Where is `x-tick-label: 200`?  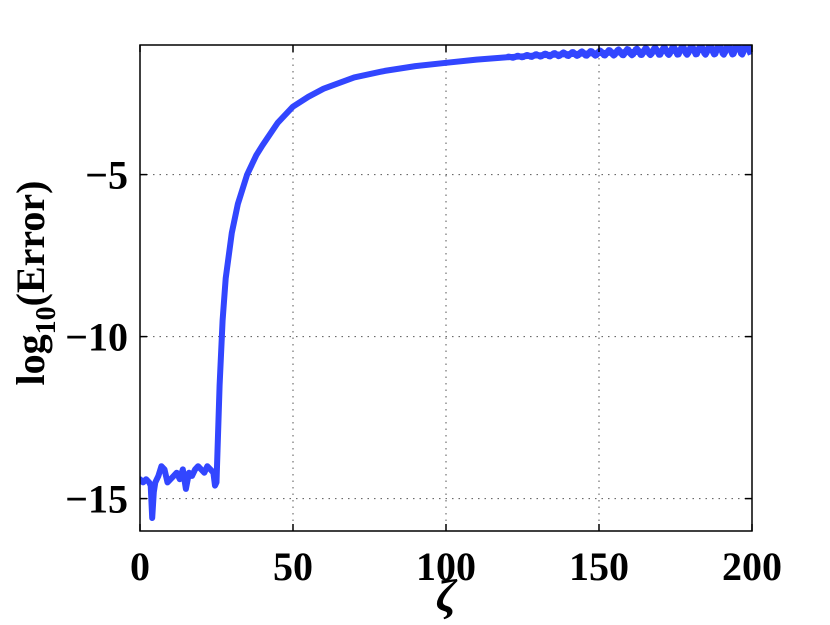 x-tick-label: 200 is located at coordinates (752, 566).